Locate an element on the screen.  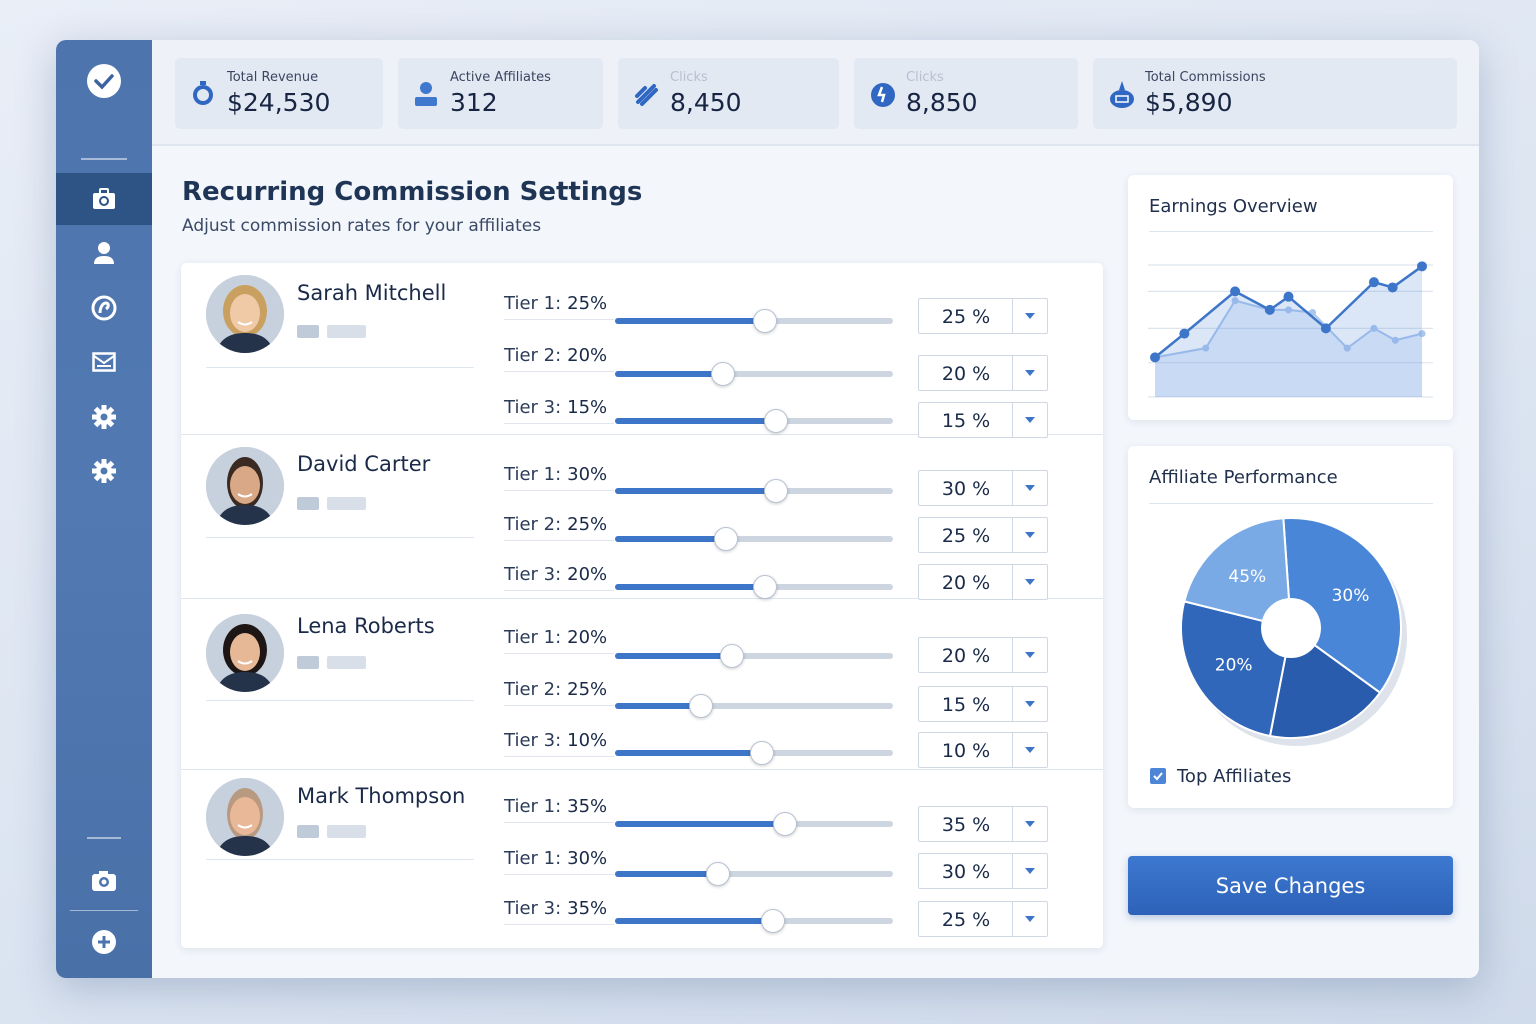
sidebar-item-camera is located at coordinates (104, 881).